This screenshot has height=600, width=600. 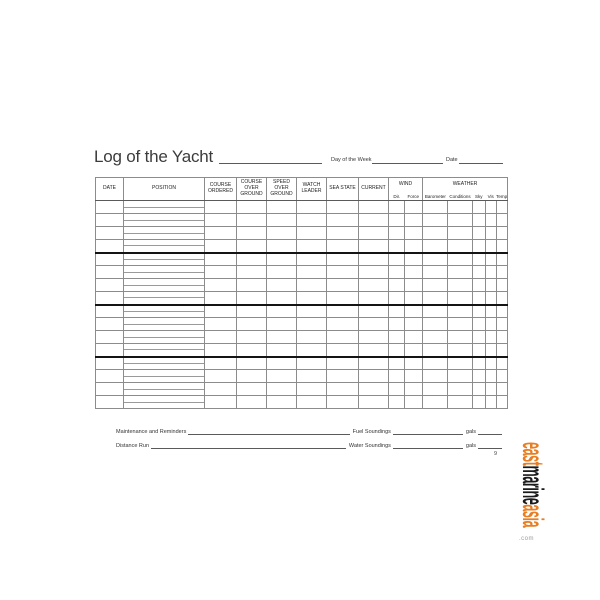 I want to click on sub-header-barometer: Barometer, so click(x=435, y=196).